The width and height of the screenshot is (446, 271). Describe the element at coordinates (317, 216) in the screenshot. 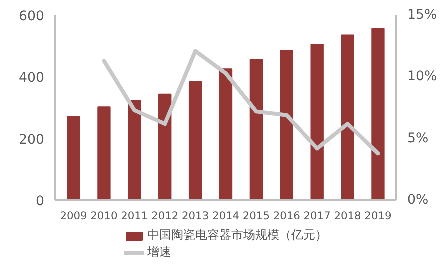

I see `x-tick-label: 2017` at that location.